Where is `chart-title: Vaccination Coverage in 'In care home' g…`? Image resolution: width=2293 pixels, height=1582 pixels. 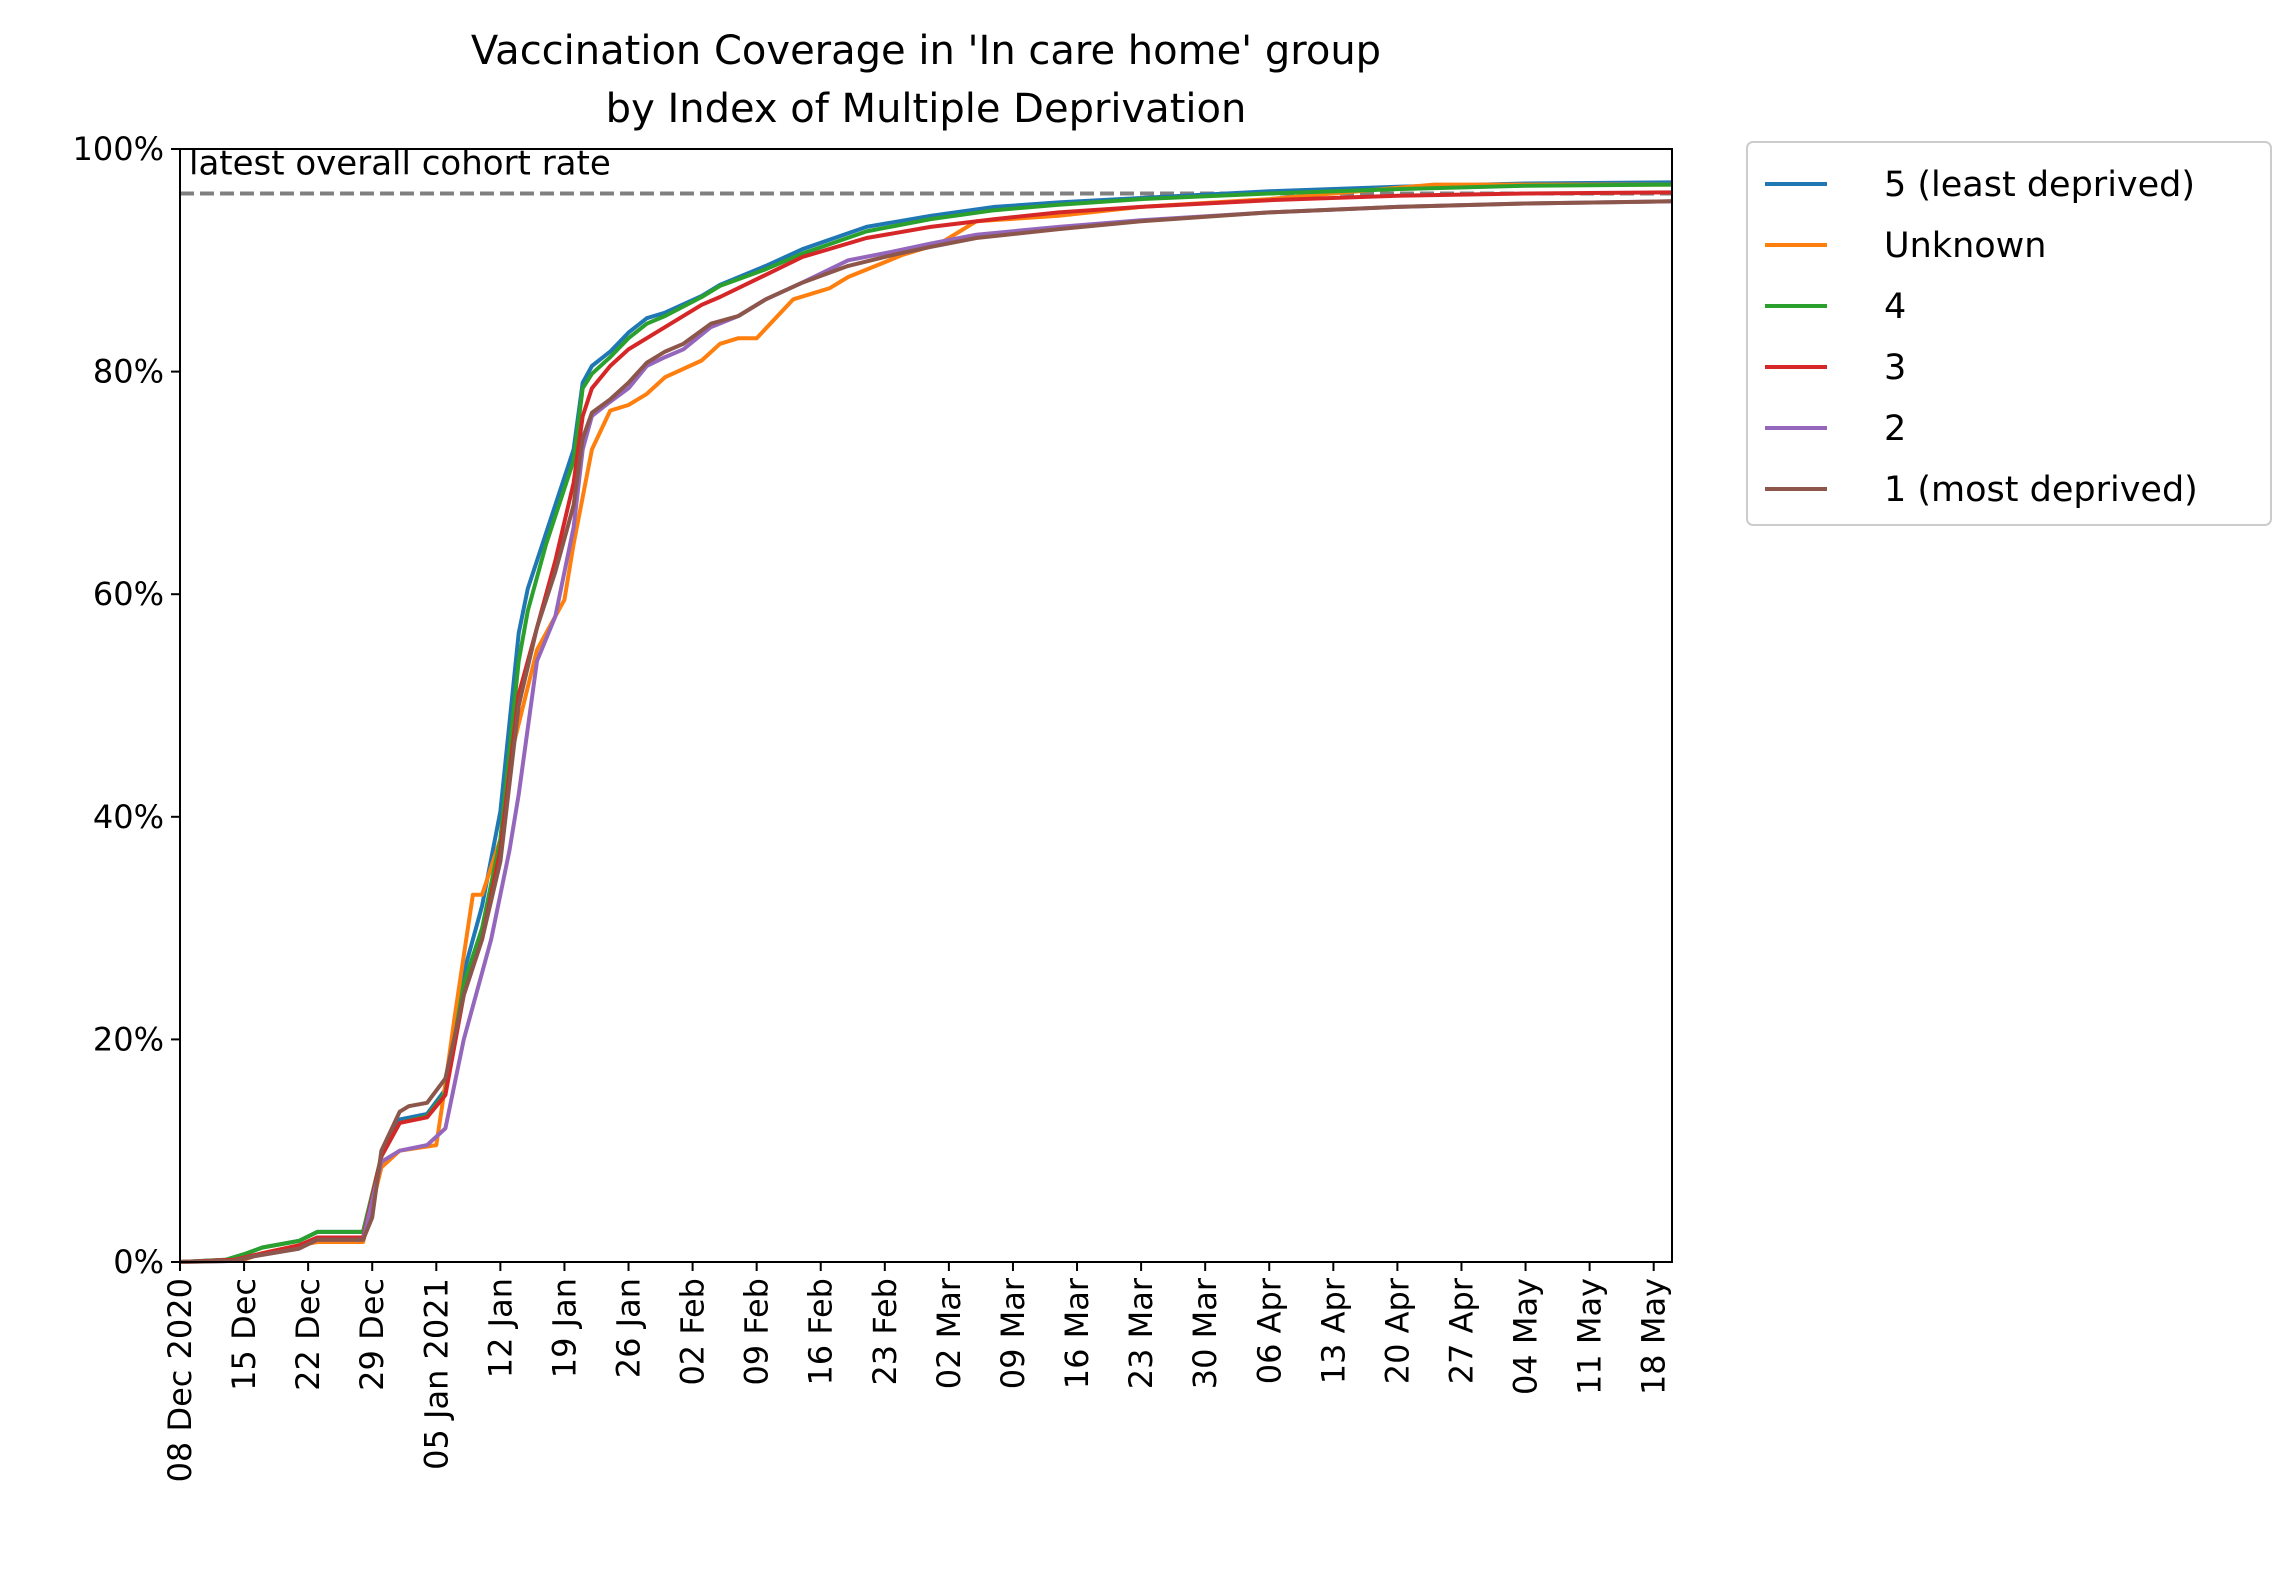 chart-title: Vaccination Coverage in 'In care home' g… is located at coordinates (926, 51).